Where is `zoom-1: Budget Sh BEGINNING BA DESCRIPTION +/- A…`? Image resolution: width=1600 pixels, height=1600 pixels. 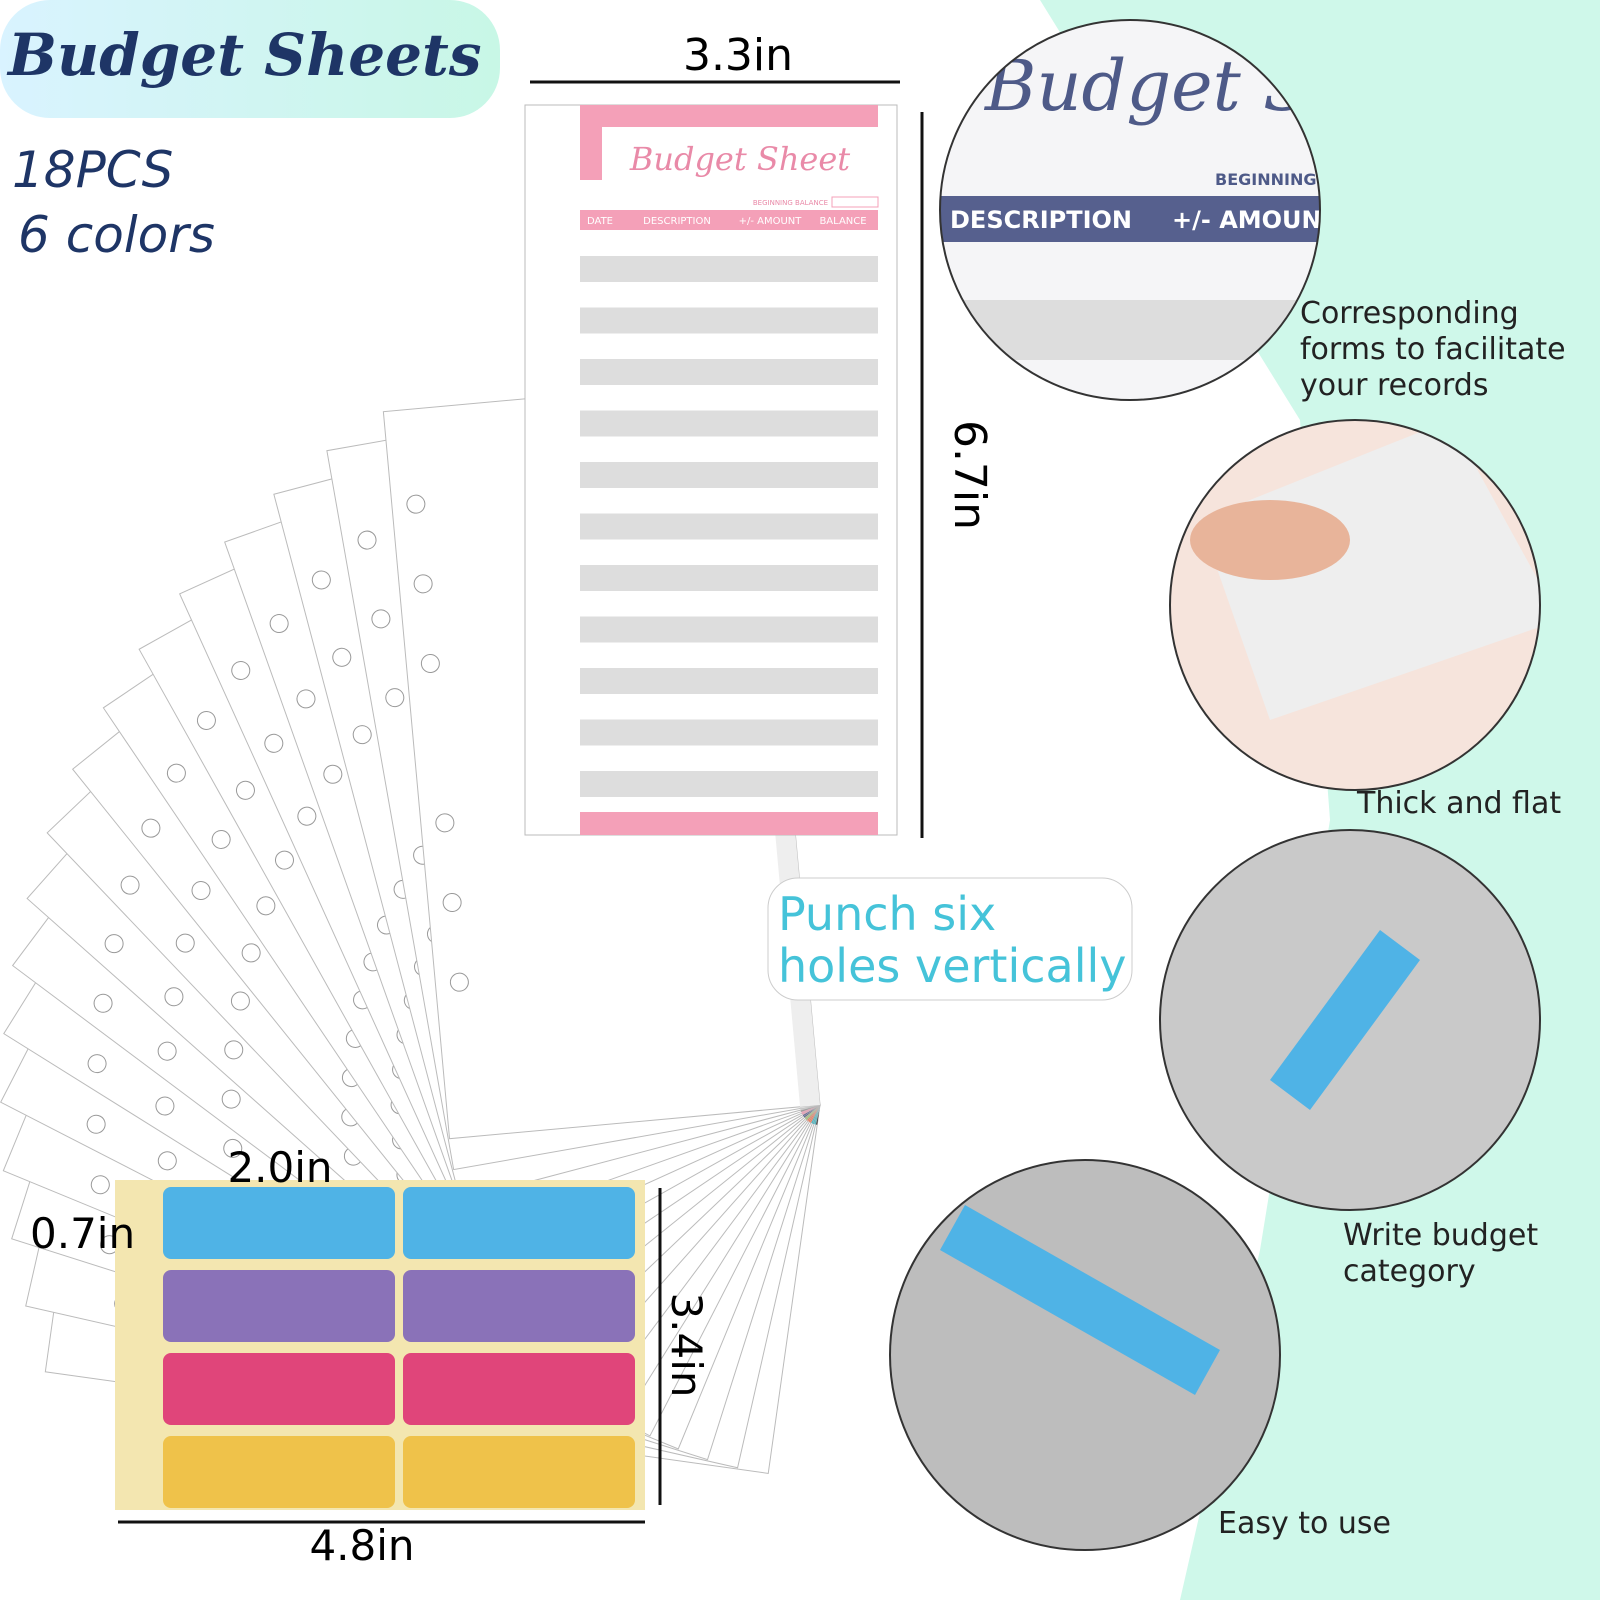
zoom-1: Budget Sh BEGINNING BA DESCRIPTION +/- A… is located at coordinates (1143, 210).